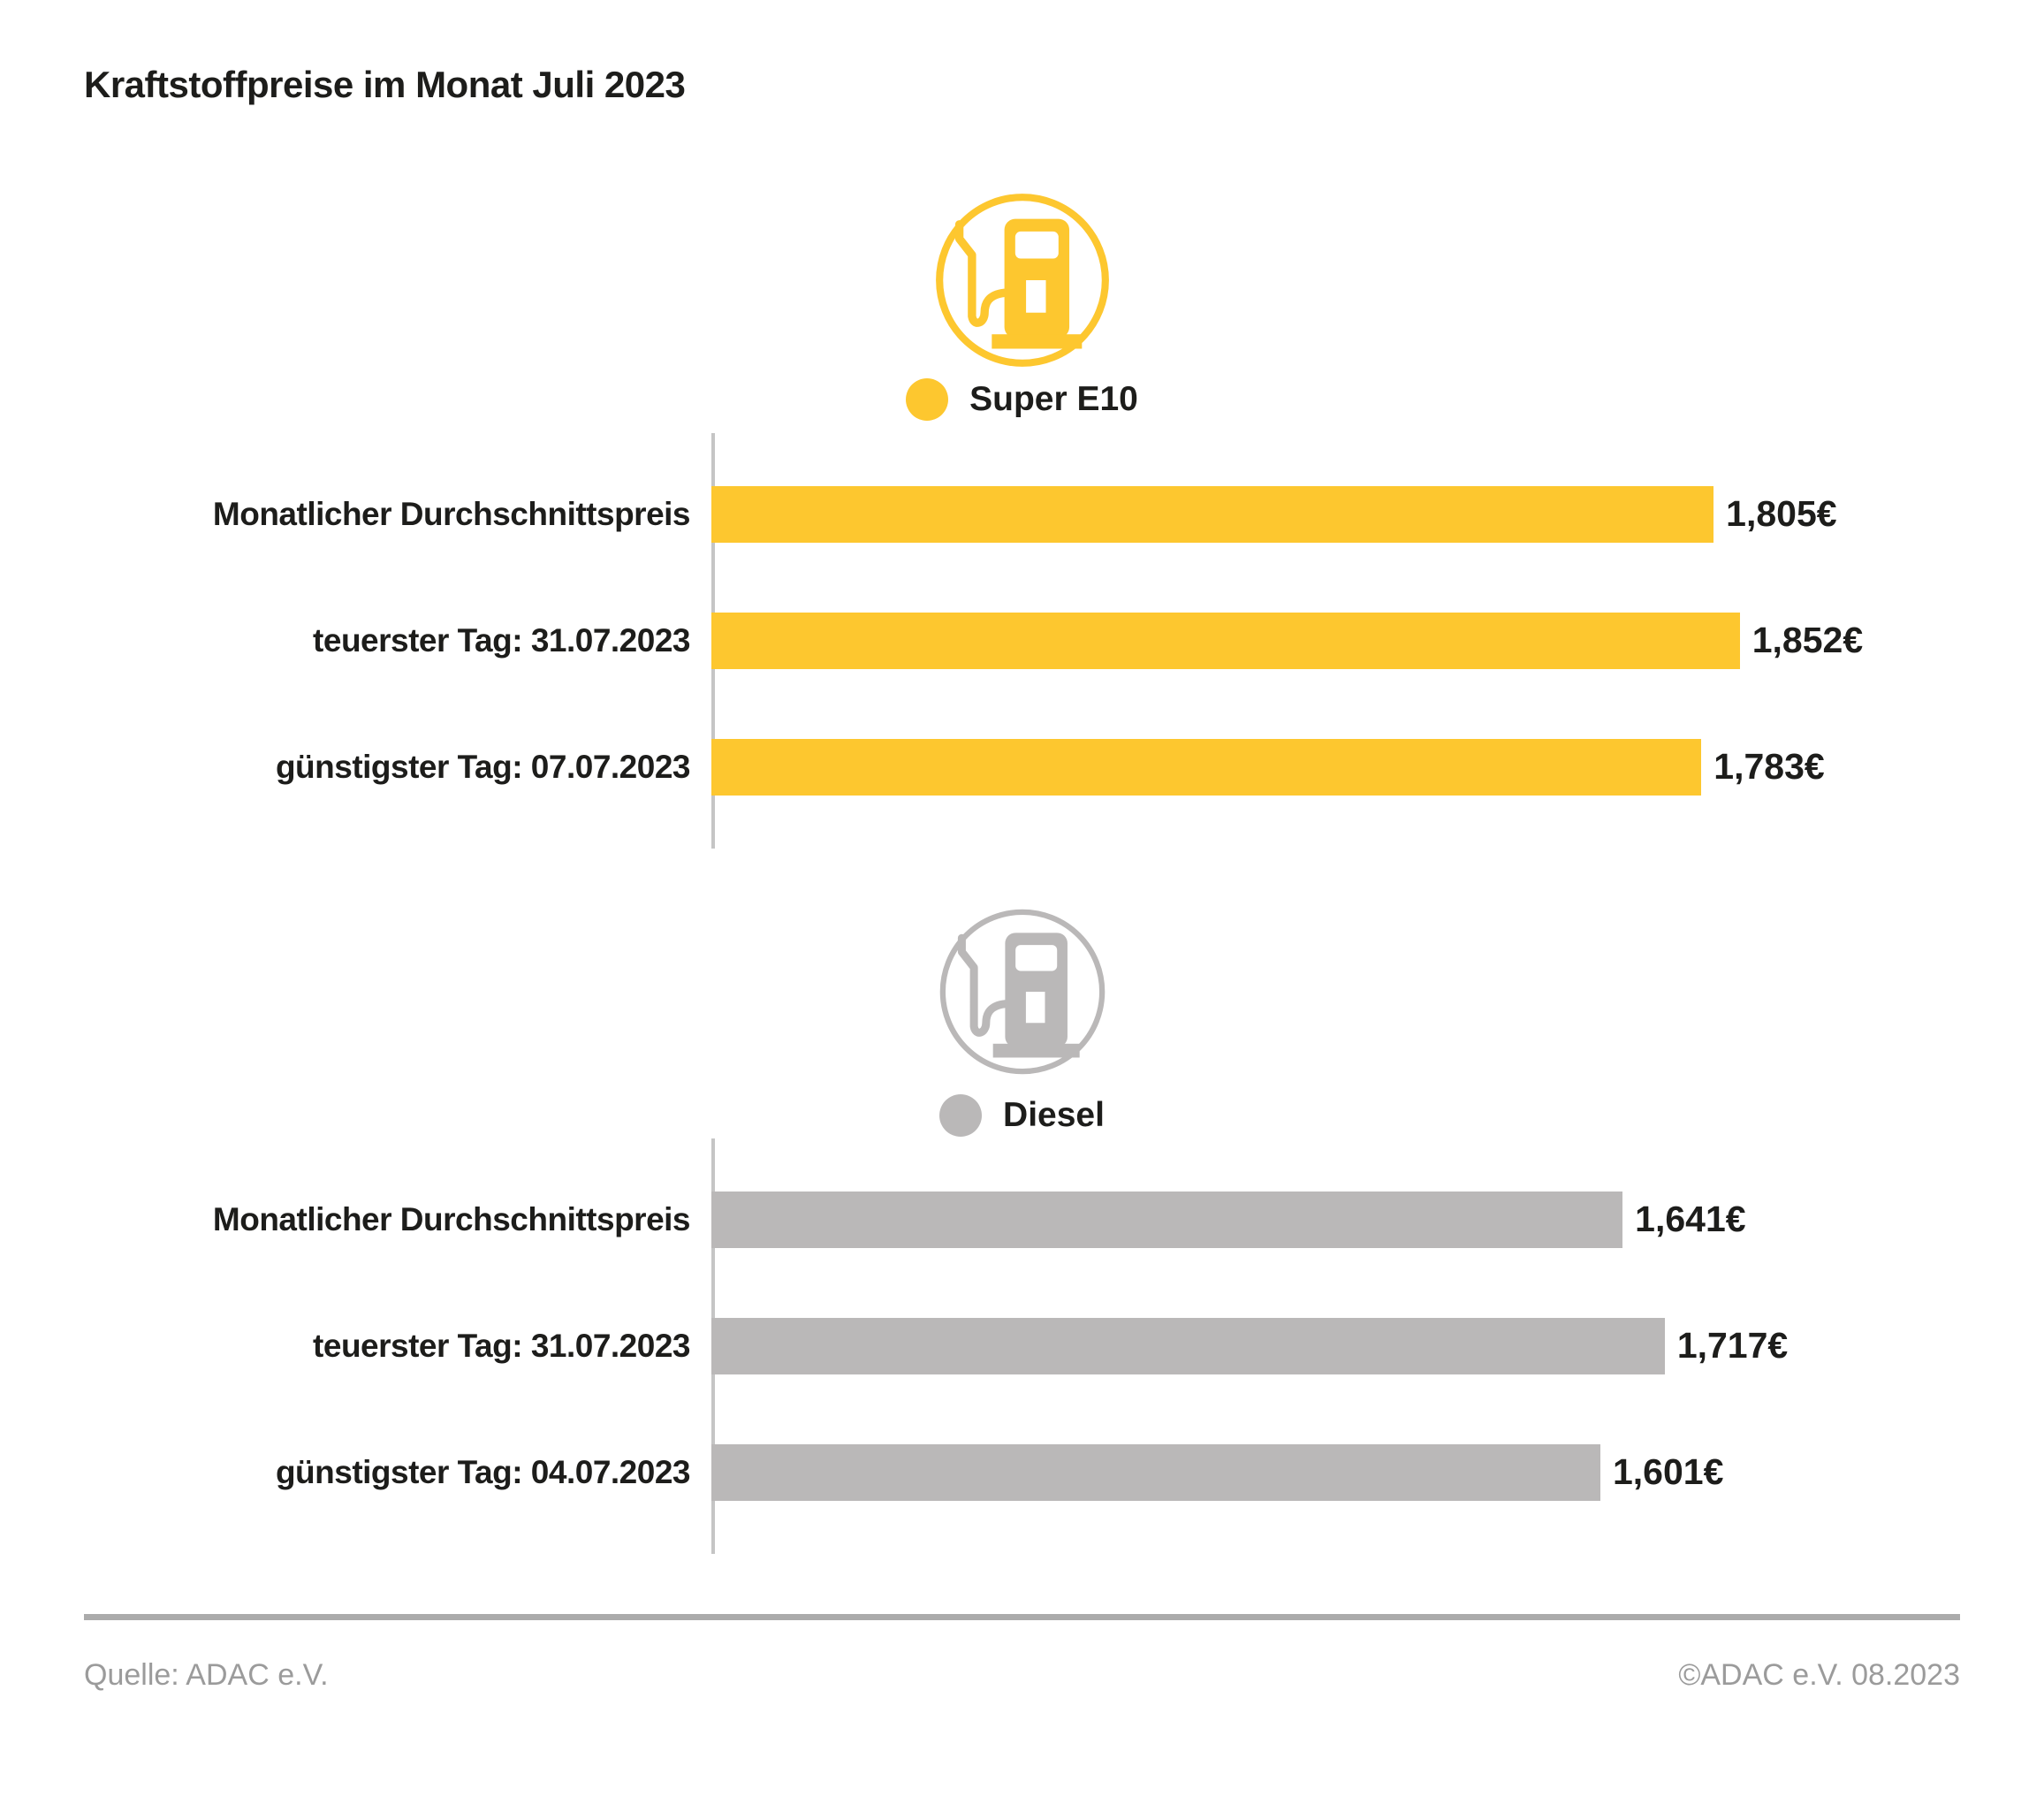 The height and width of the screenshot is (1812, 2044). Describe the element at coordinates (206, 1675) in the screenshot. I see `footer-source: Quelle: ADAC e.V.` at that location.